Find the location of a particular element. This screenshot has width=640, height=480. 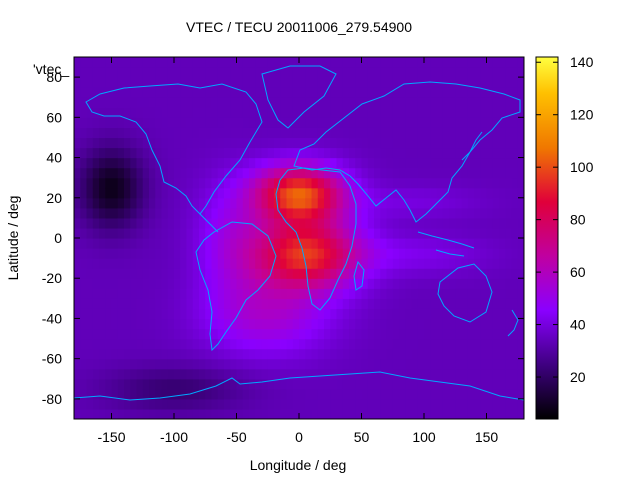

coastline-madagascar is located at coordinates (359, 275).